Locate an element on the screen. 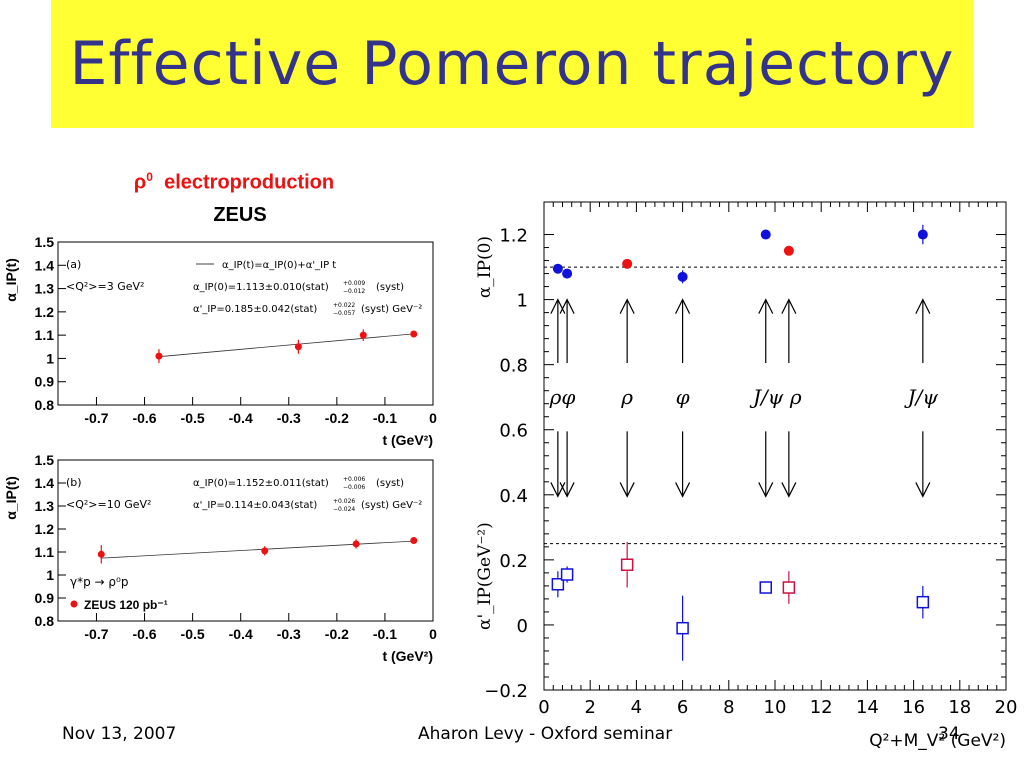  main-ytick-label: 0.8 is located at coordinates (513, 366).